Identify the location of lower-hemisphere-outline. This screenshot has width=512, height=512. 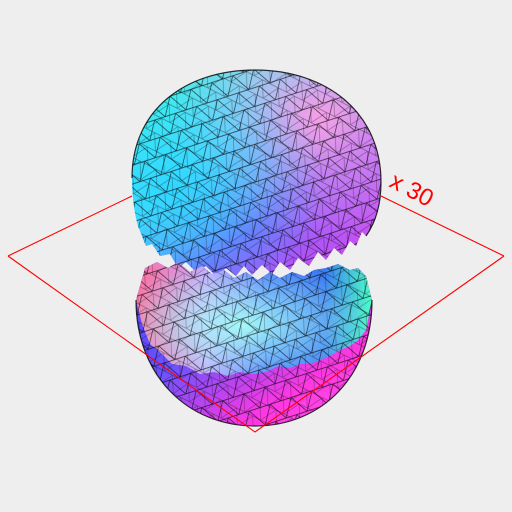
(254, 363).